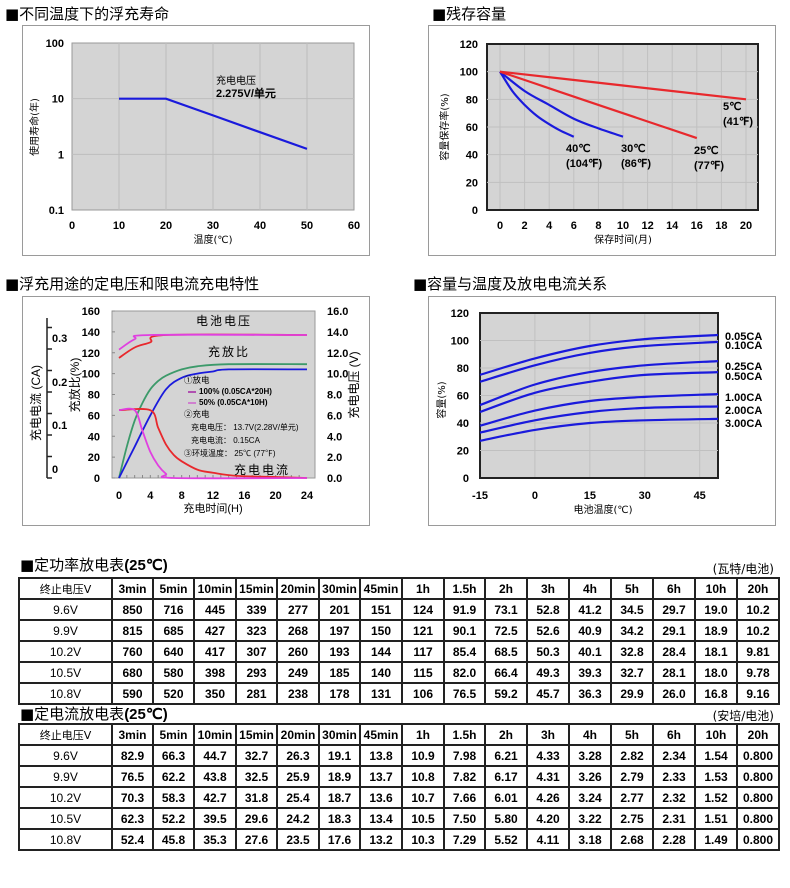  I want to click on table-cell: 70.3, so click(132, 797).